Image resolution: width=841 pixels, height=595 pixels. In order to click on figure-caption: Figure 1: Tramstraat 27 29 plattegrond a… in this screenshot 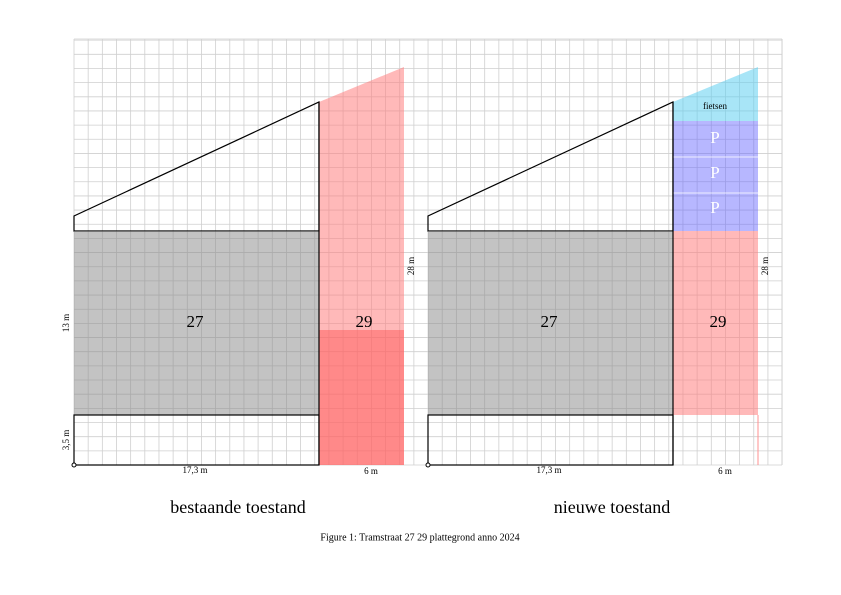, I will do `click(419, 537)`.